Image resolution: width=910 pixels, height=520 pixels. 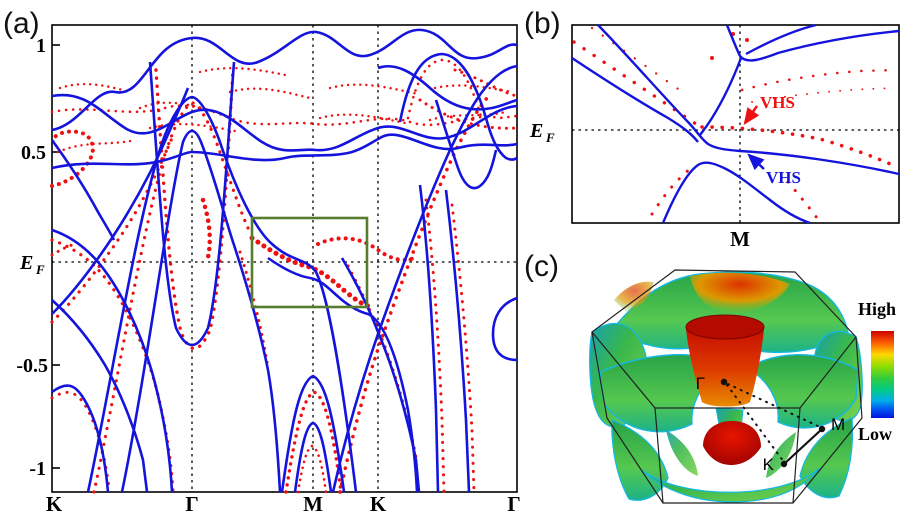 What do you see at coordinates (700, 383) in the screenshot?
I see `gamma-label: Γ` at bounding box center [700, 383].